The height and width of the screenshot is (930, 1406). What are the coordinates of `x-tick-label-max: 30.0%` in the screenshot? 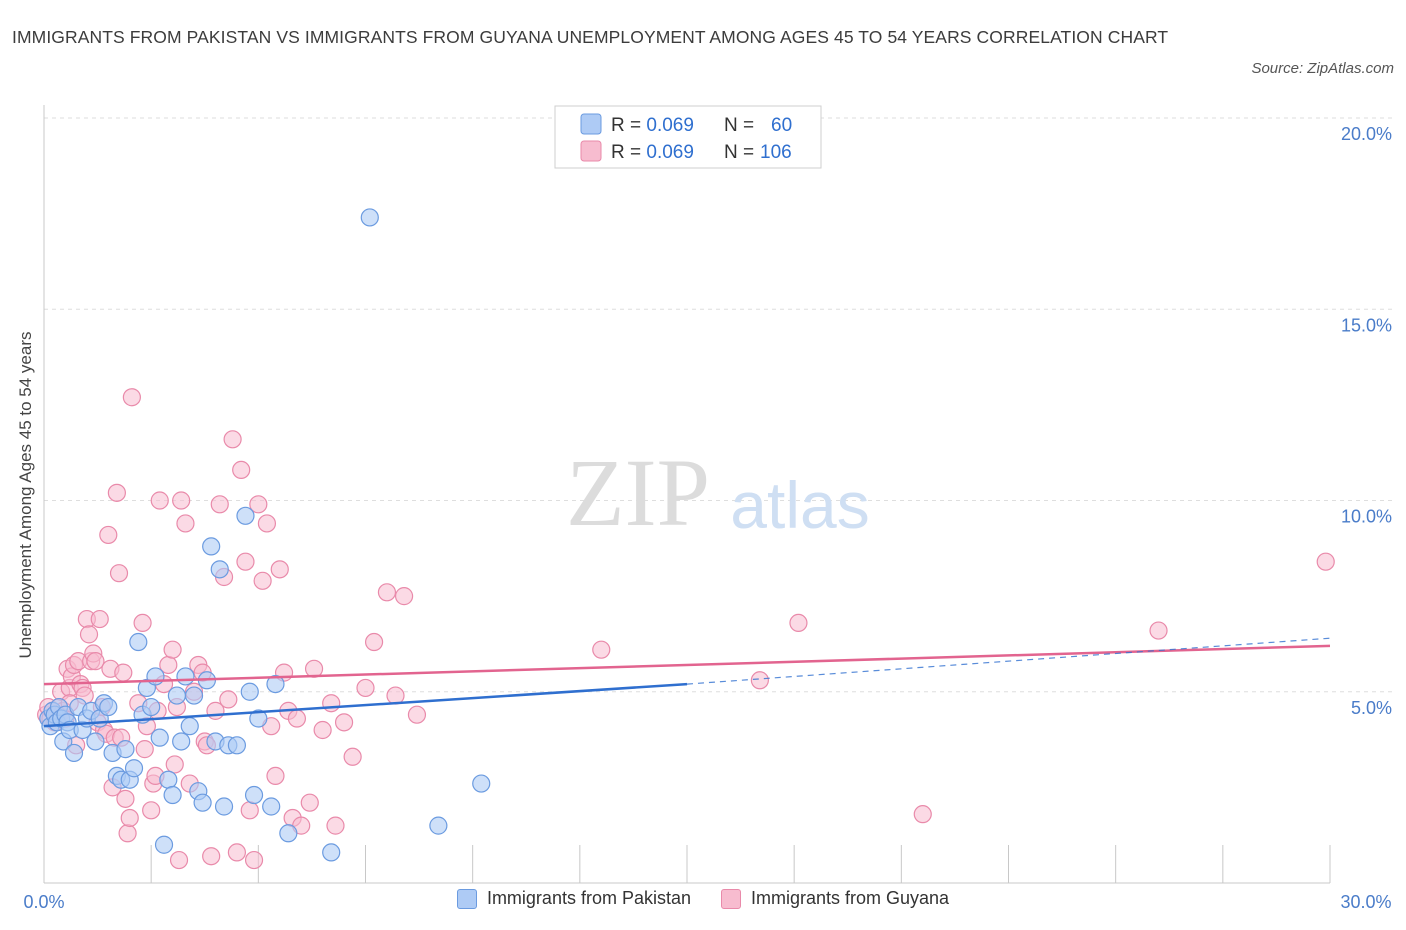 It's located at (1365, 902).